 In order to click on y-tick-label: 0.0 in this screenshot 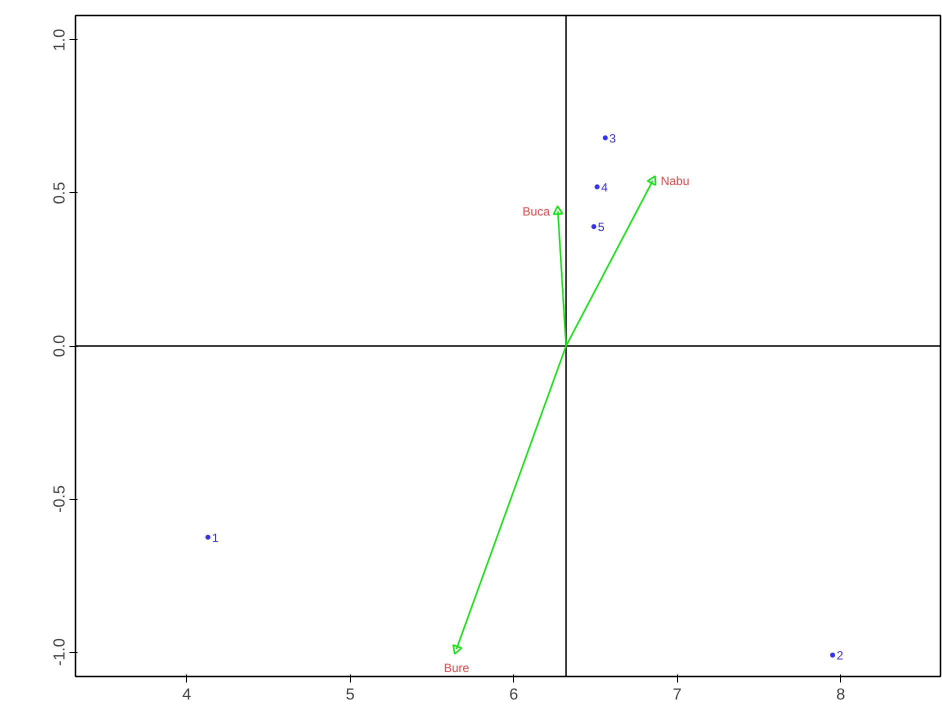, I will do `click(60, 346)`.